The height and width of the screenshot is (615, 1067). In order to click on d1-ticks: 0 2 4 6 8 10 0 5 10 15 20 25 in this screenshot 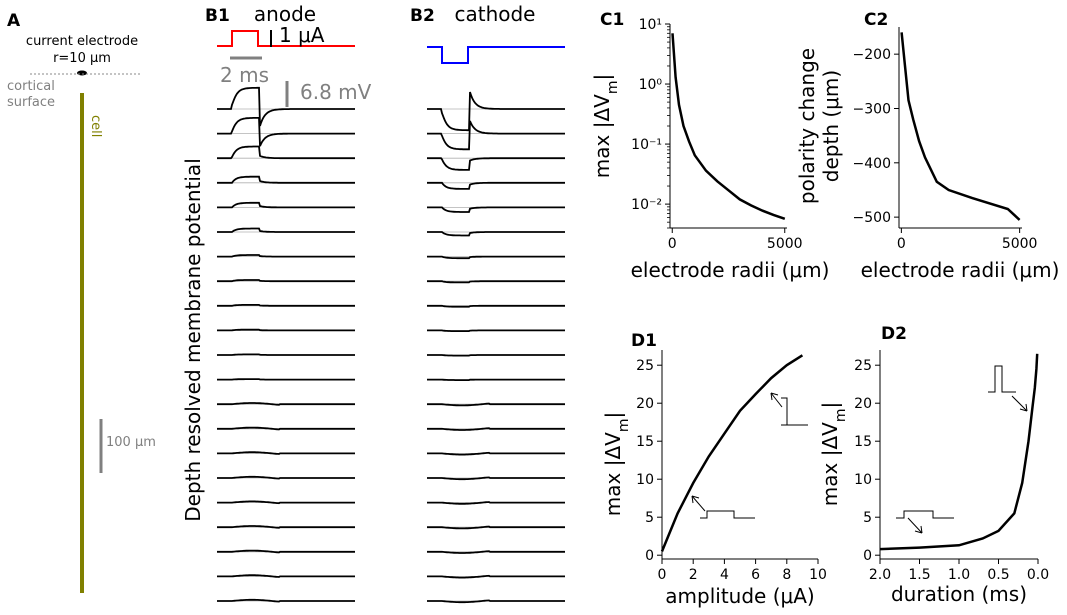, I will do `click(731, 470)`.